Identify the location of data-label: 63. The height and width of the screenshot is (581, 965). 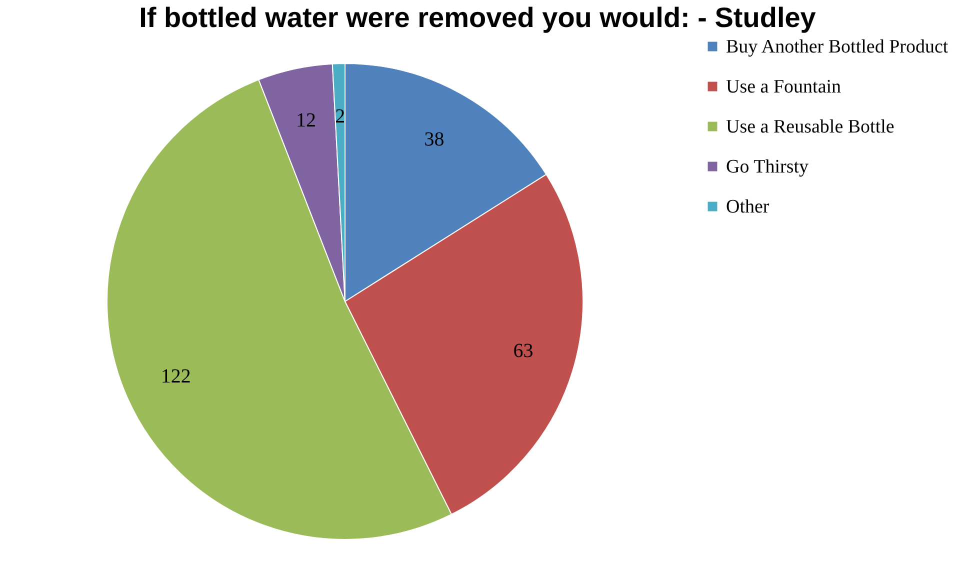
(523, 351).